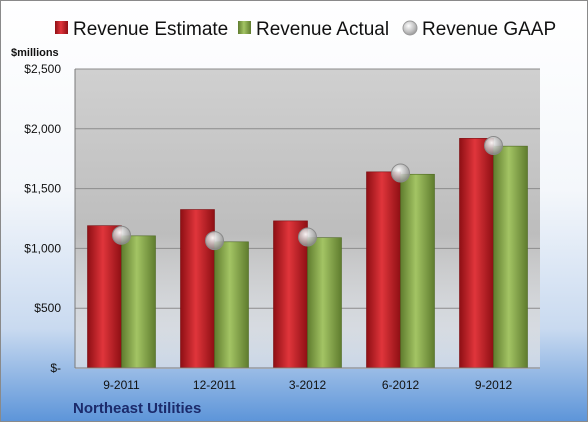  Describe the element at coordinates (42, 129) in the screenshot. I see `y-tick-label: $2,000` at that location.